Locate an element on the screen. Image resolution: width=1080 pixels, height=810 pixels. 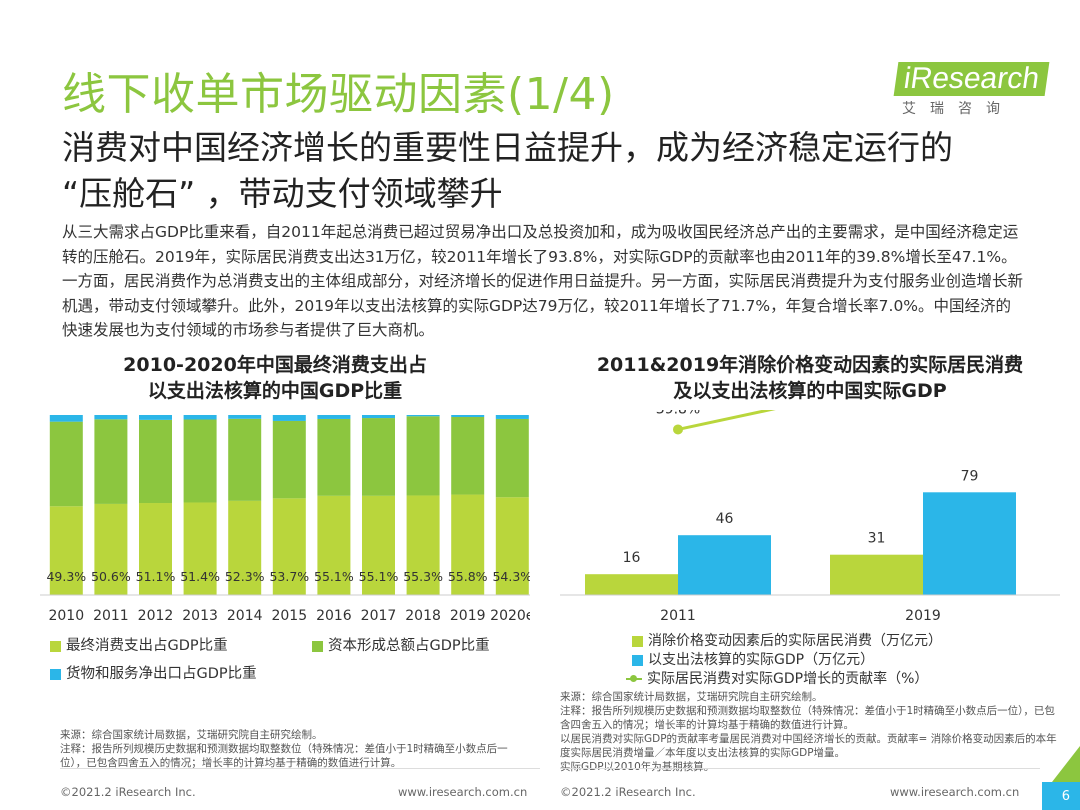
bar-capital-2017 is located at coordinates (378, 457).